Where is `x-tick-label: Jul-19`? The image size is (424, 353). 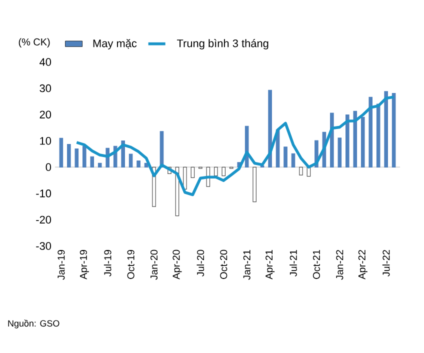
x-tick-label: Jul-19 is located at coordinates (108, 263).